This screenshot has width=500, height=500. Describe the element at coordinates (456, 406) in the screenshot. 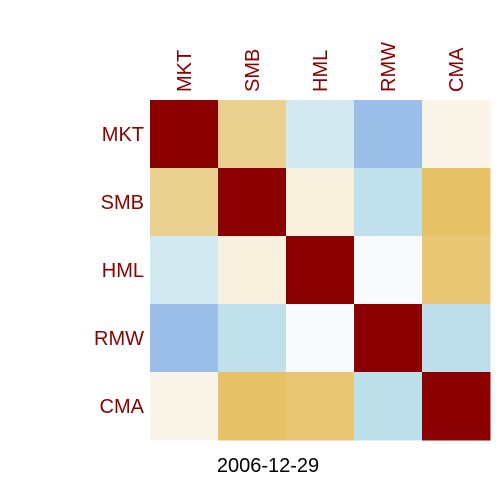

I see `heatmap-cell-cma-cma` at that location.